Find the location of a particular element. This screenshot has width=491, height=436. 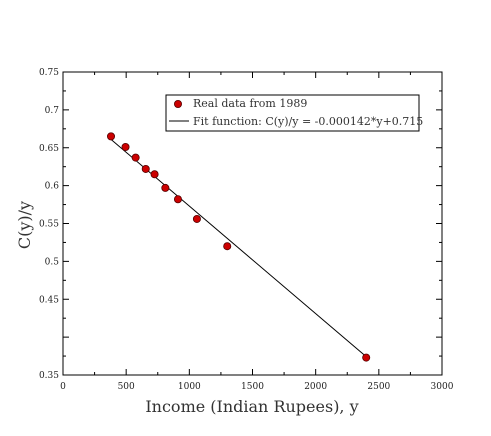

y-tick-label: 0.5 is located at coordinates (52, 262).